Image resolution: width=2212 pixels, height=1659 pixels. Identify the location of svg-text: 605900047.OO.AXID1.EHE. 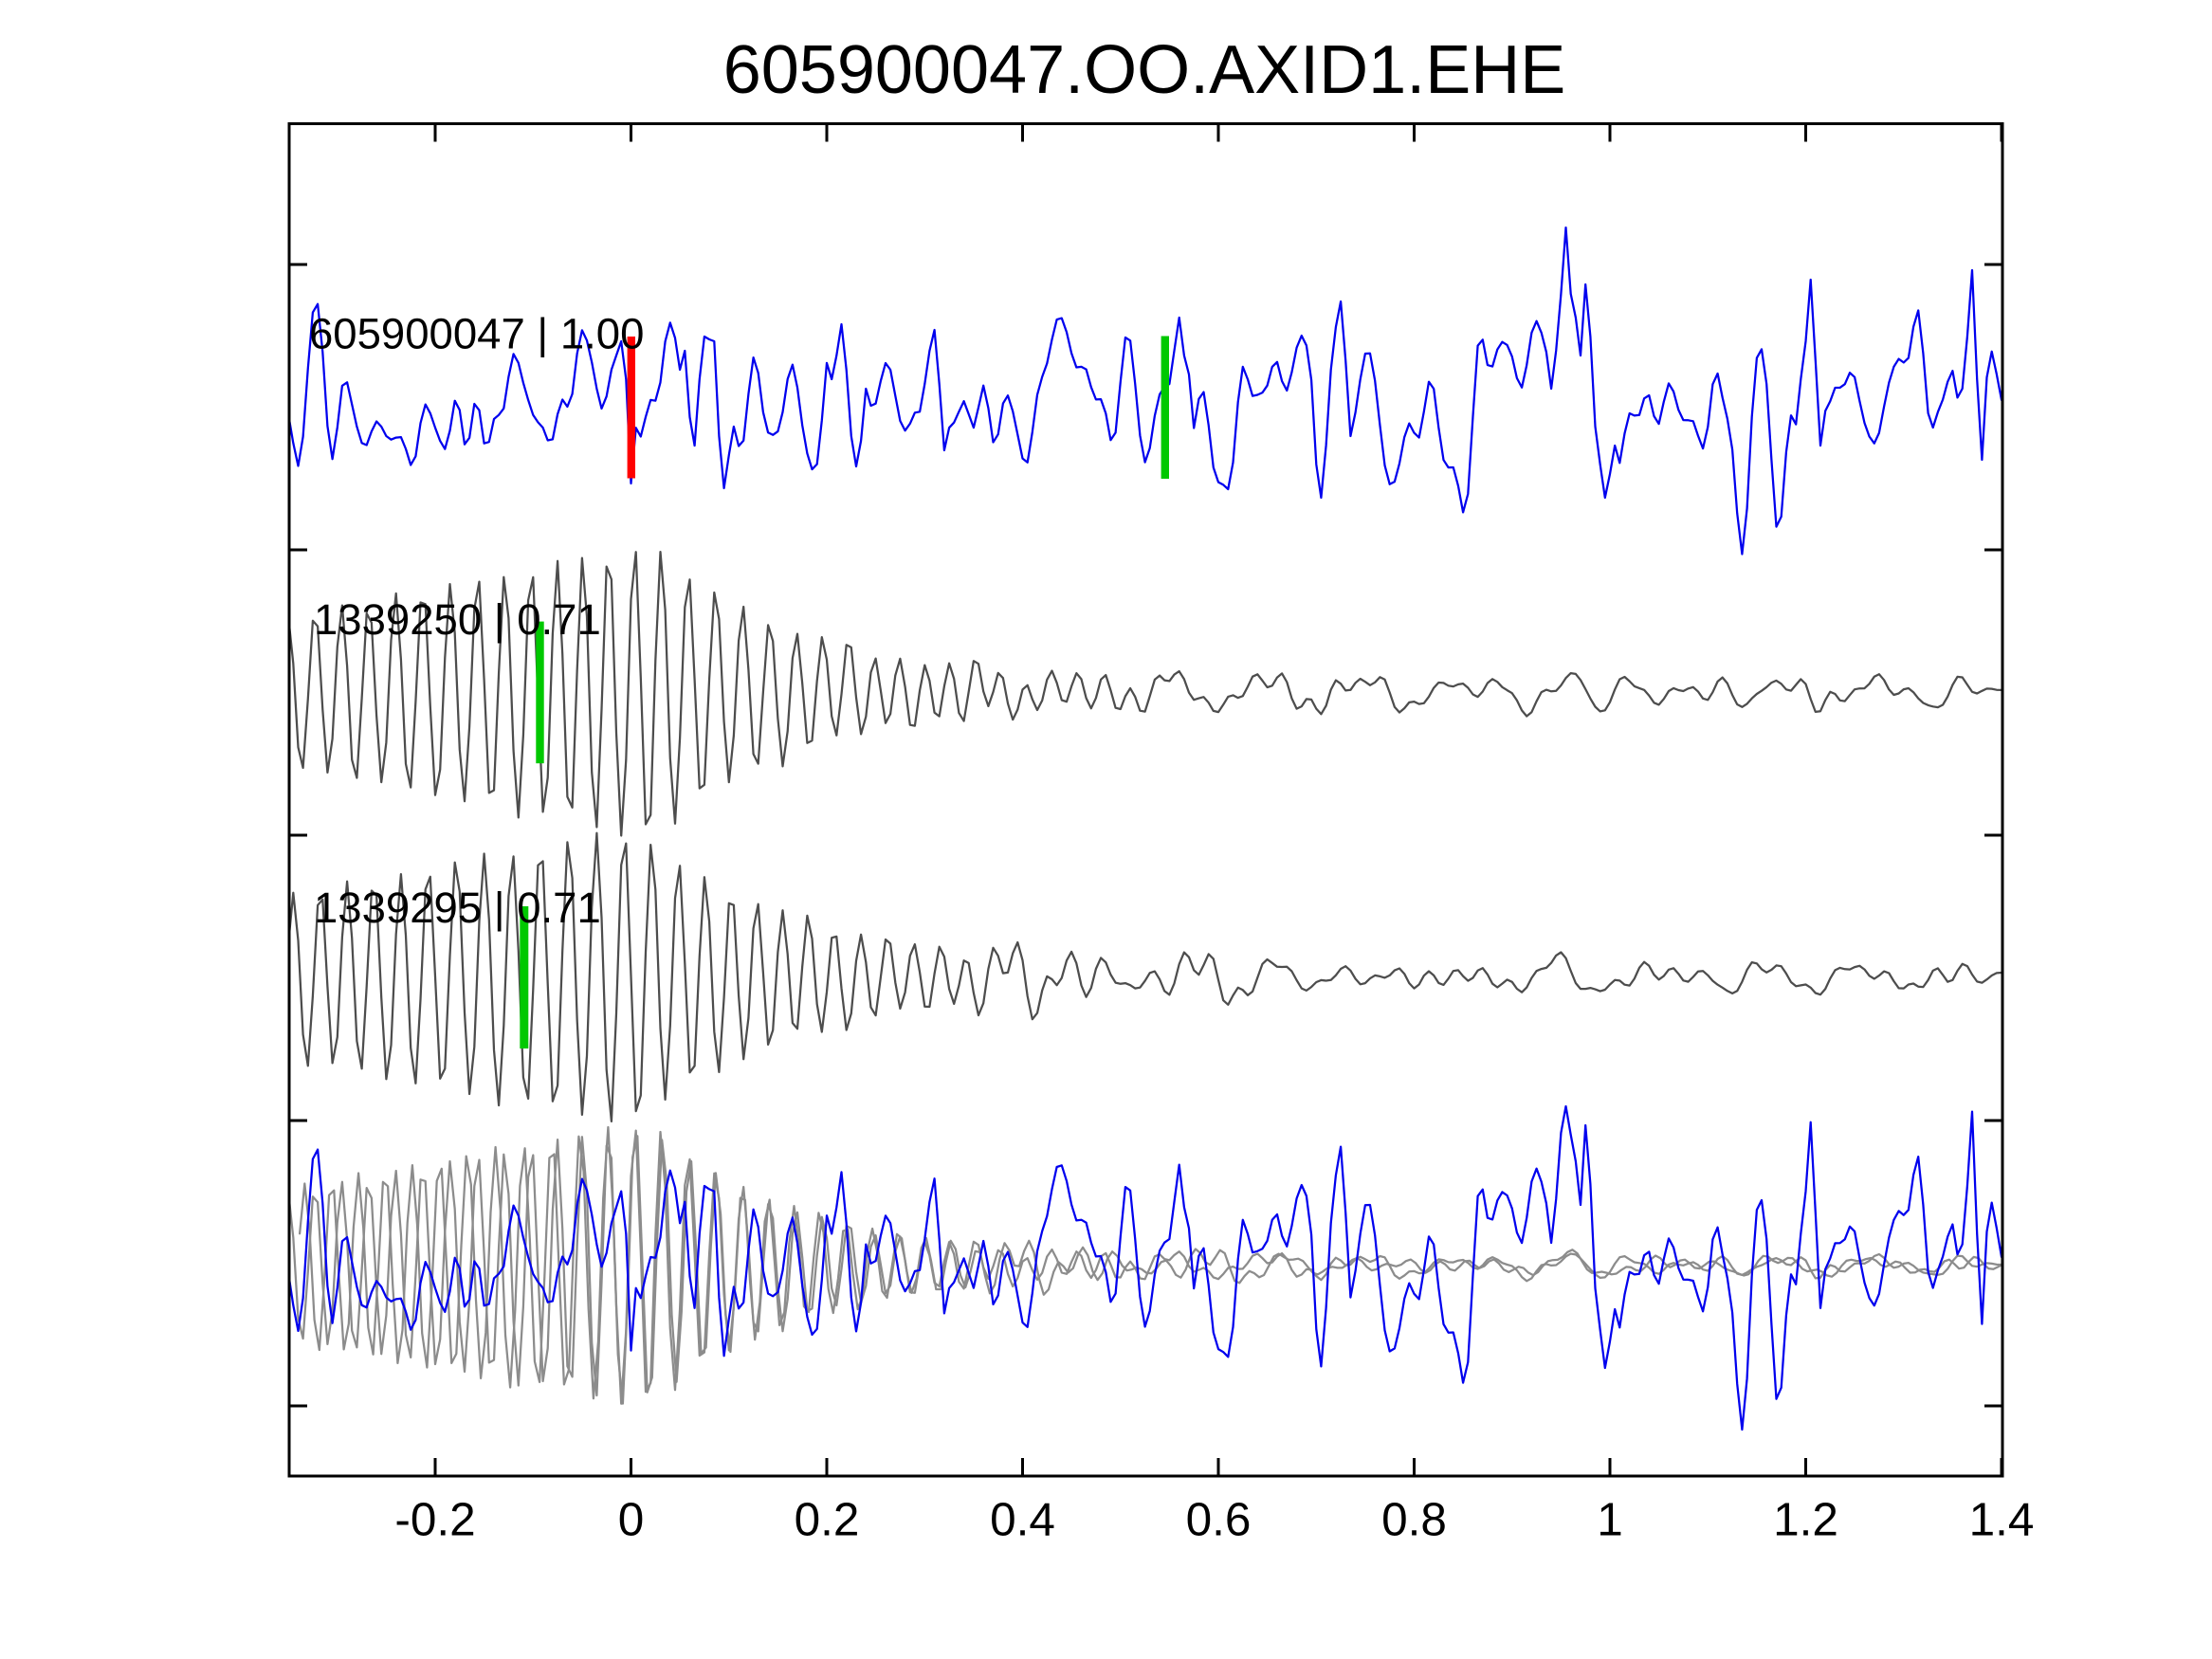
(1144, 70).